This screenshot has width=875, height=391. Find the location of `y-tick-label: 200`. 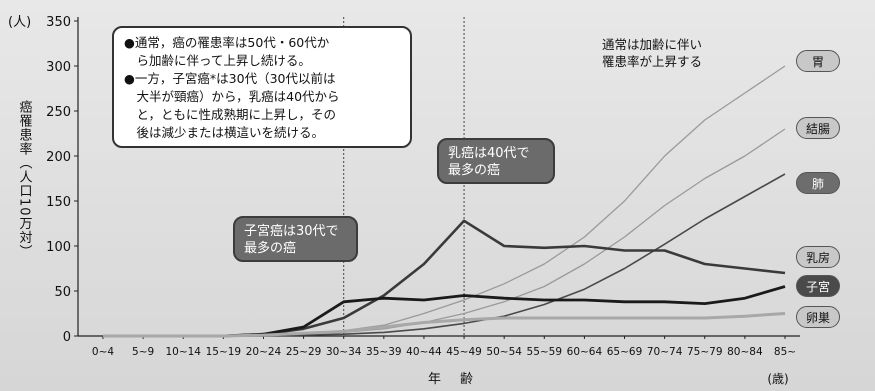

y-tick-label: 200 is located at coordinates (58, 157).